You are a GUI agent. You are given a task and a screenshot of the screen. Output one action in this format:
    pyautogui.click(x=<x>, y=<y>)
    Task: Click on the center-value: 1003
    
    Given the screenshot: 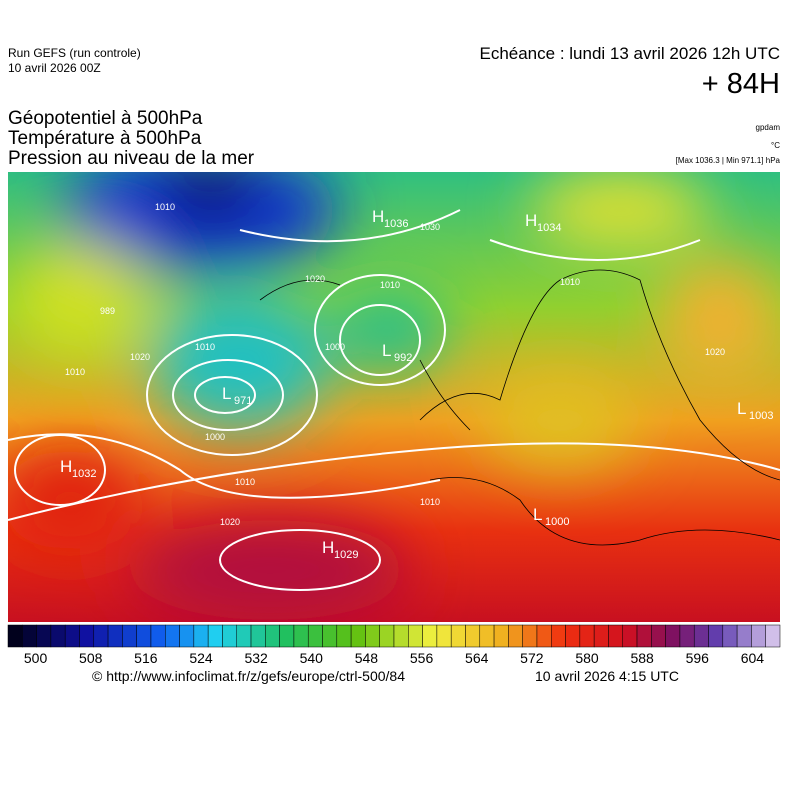 What is the action you would take?
    pyautogui.click(x=761, y=416)
    